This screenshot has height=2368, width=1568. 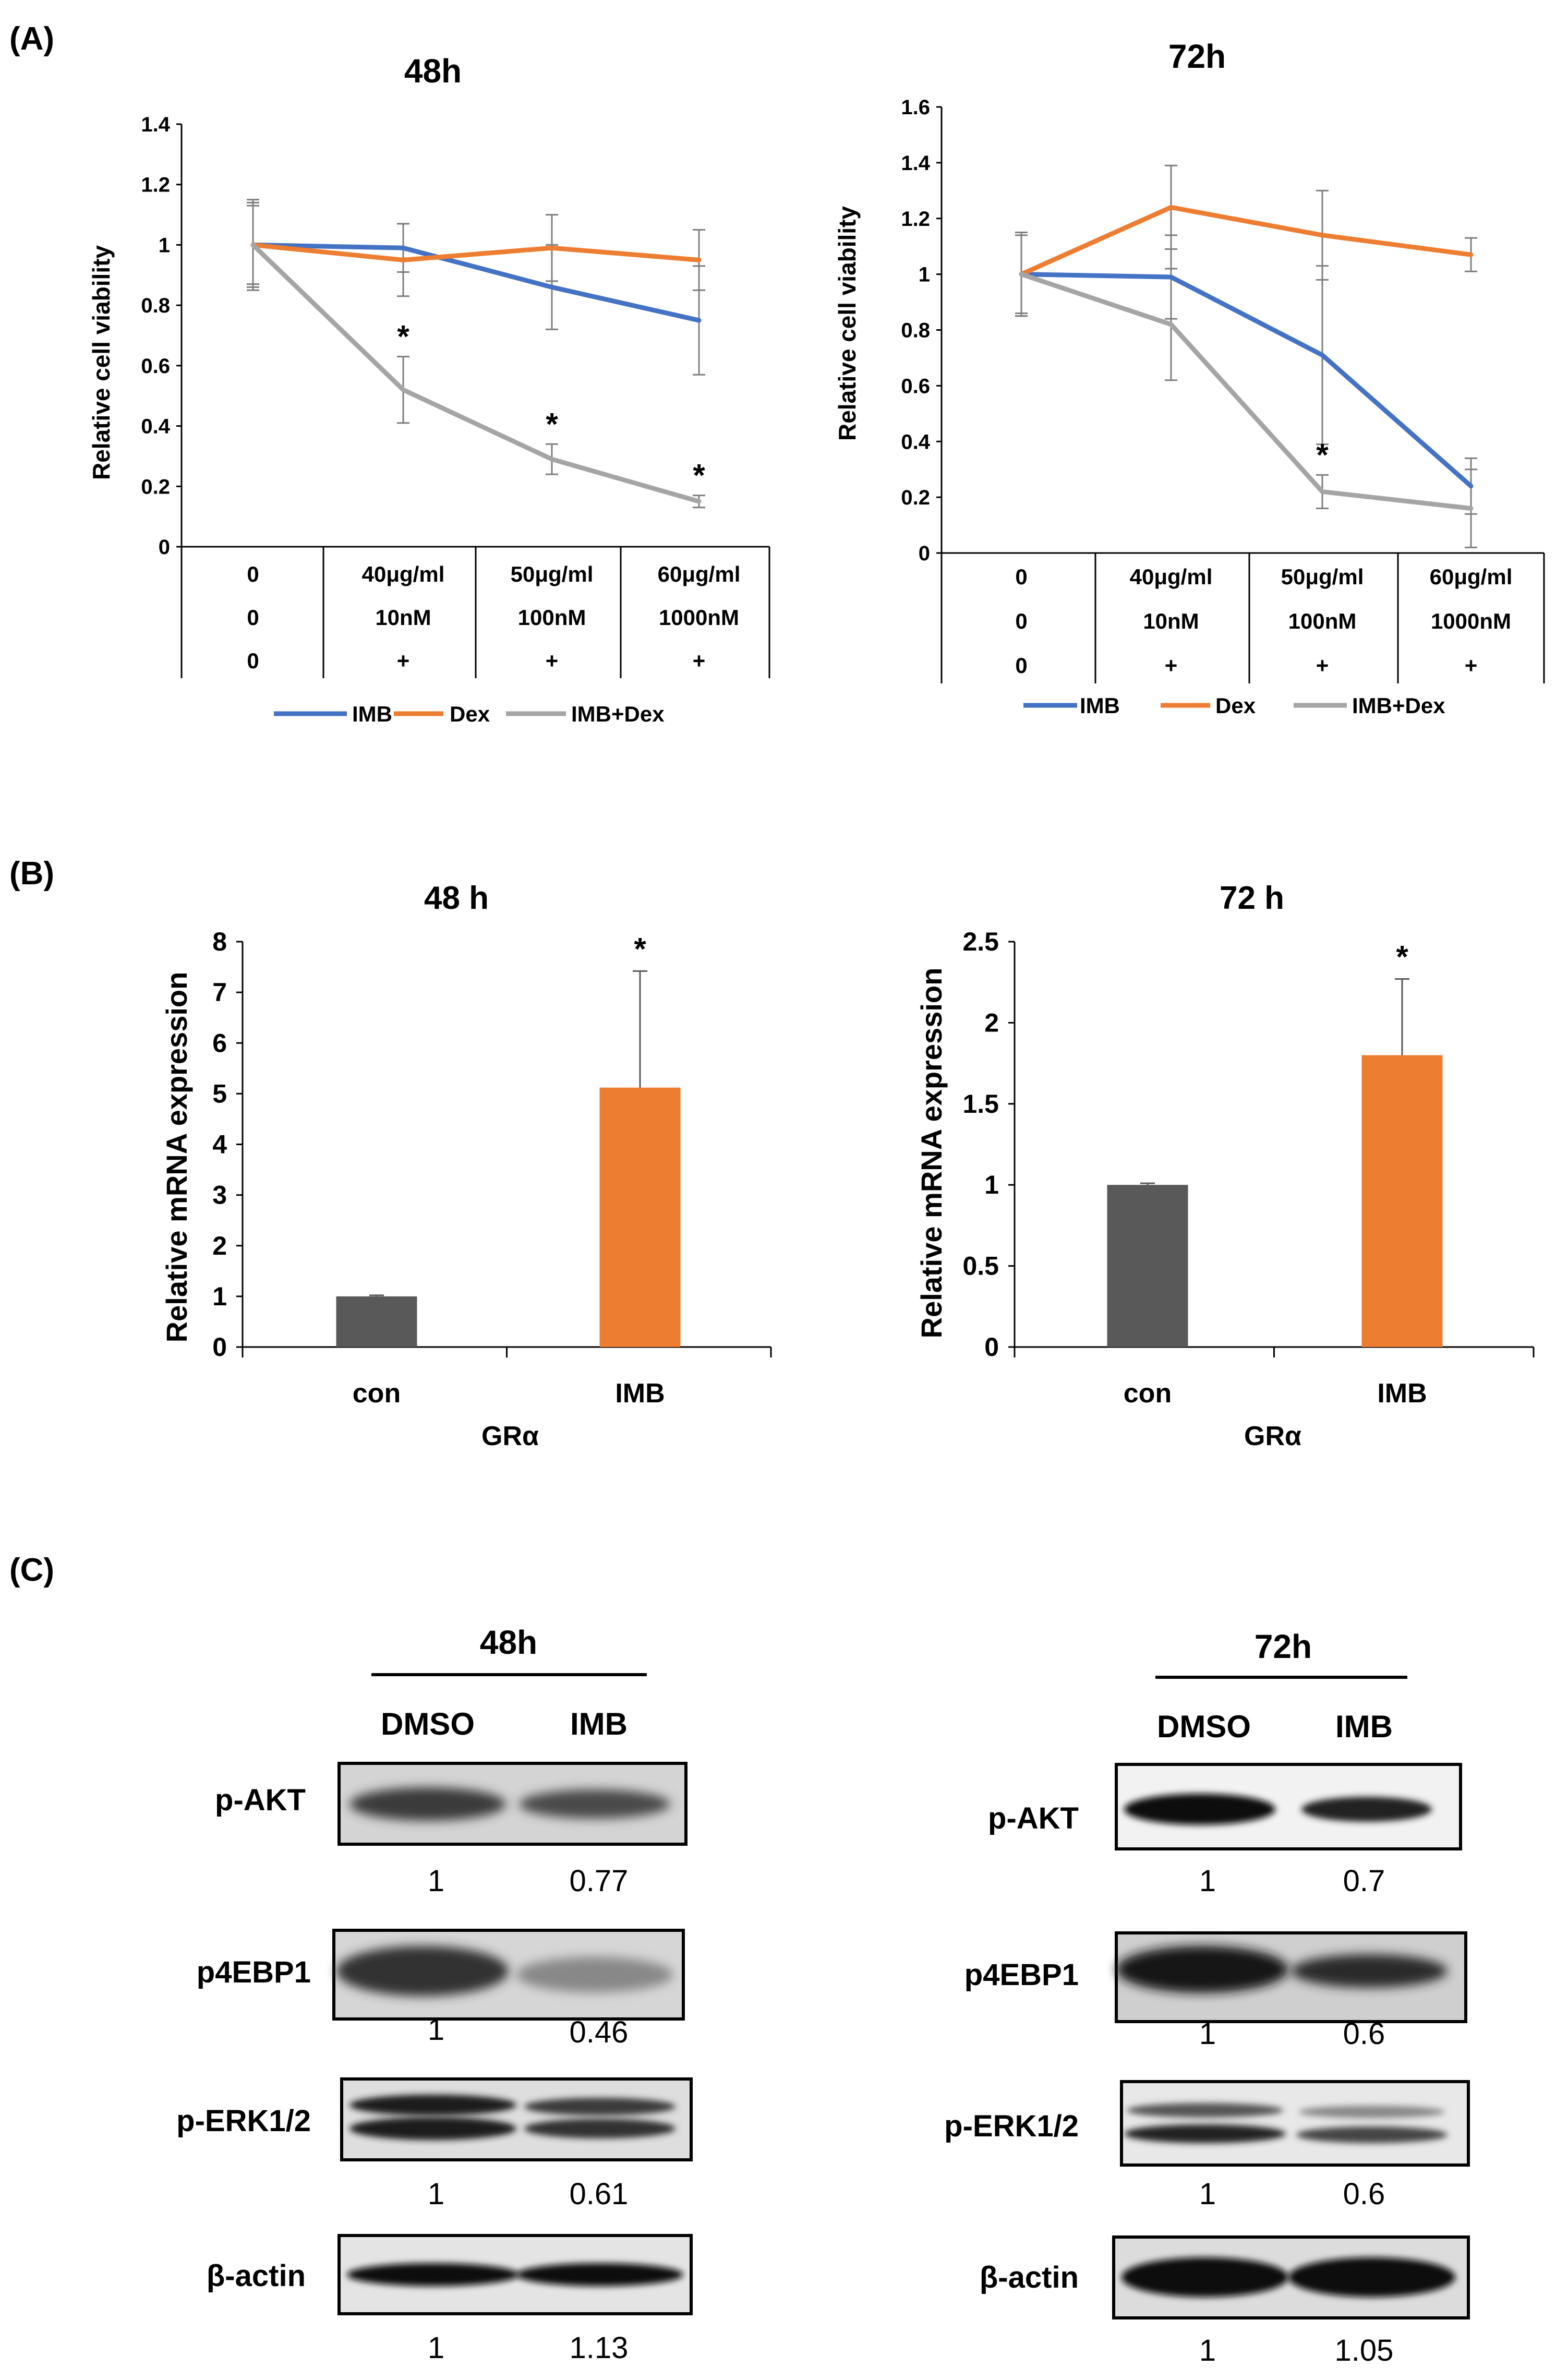 What do you see at coordinates (403, 617) in the screenshot?
I see `table-cell: 10nM` at bounding box center [403, 617].